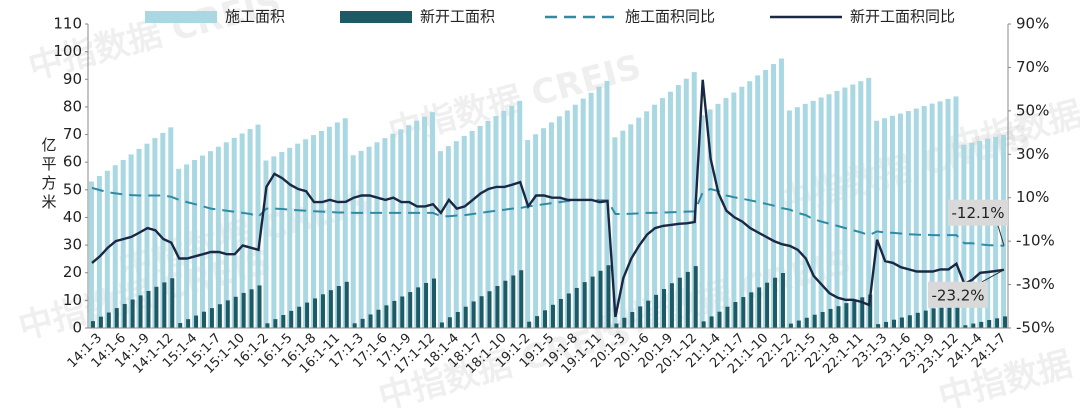 The height and width of the screenshot is (416, 1080). I want to click on y-tick-label: 90, so click(72, 79).